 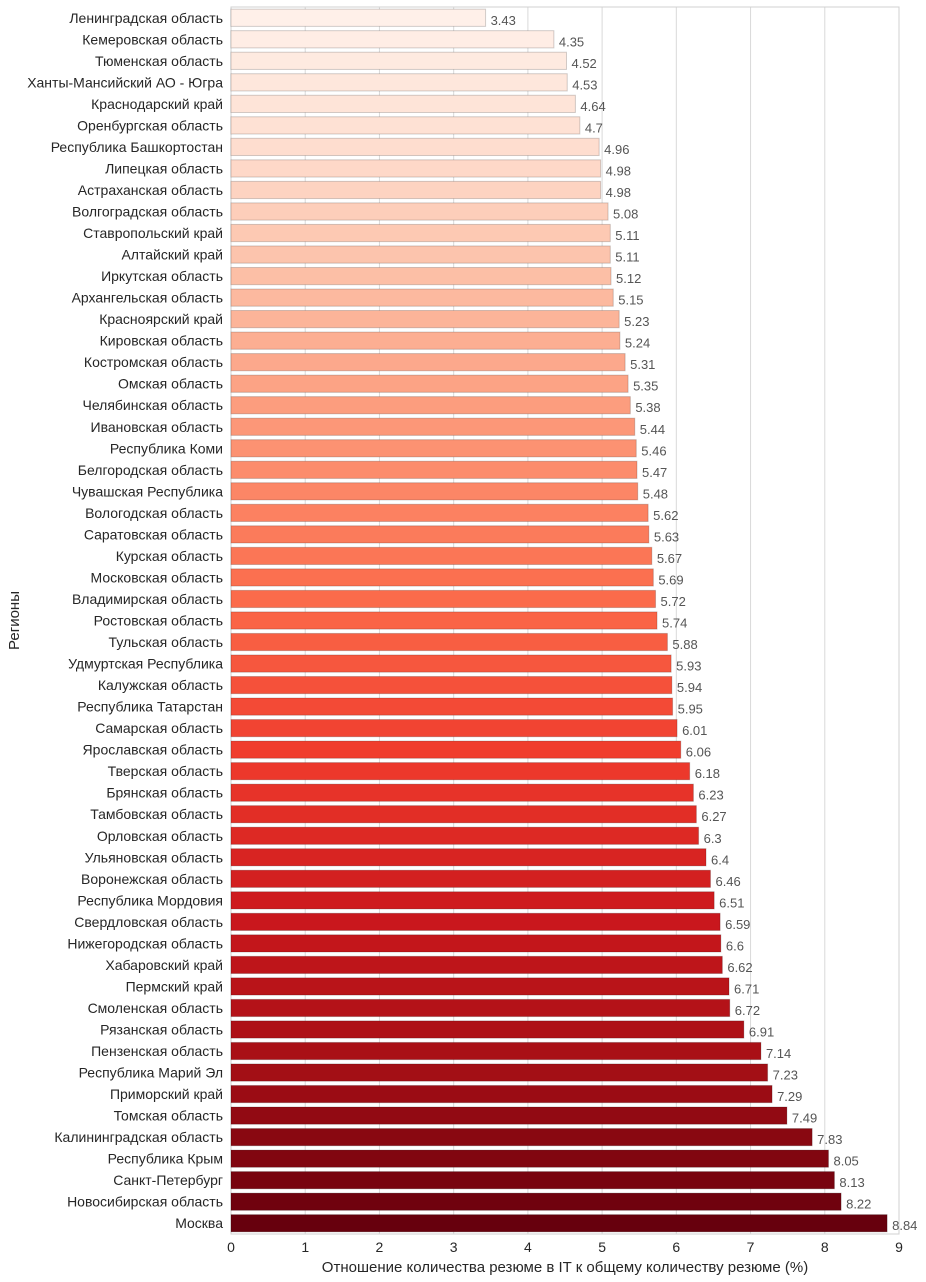 What do you see at coordinates (666, 536) in the screenshot?
I see `data-label: 5.63` at bounding box center [666, 536].